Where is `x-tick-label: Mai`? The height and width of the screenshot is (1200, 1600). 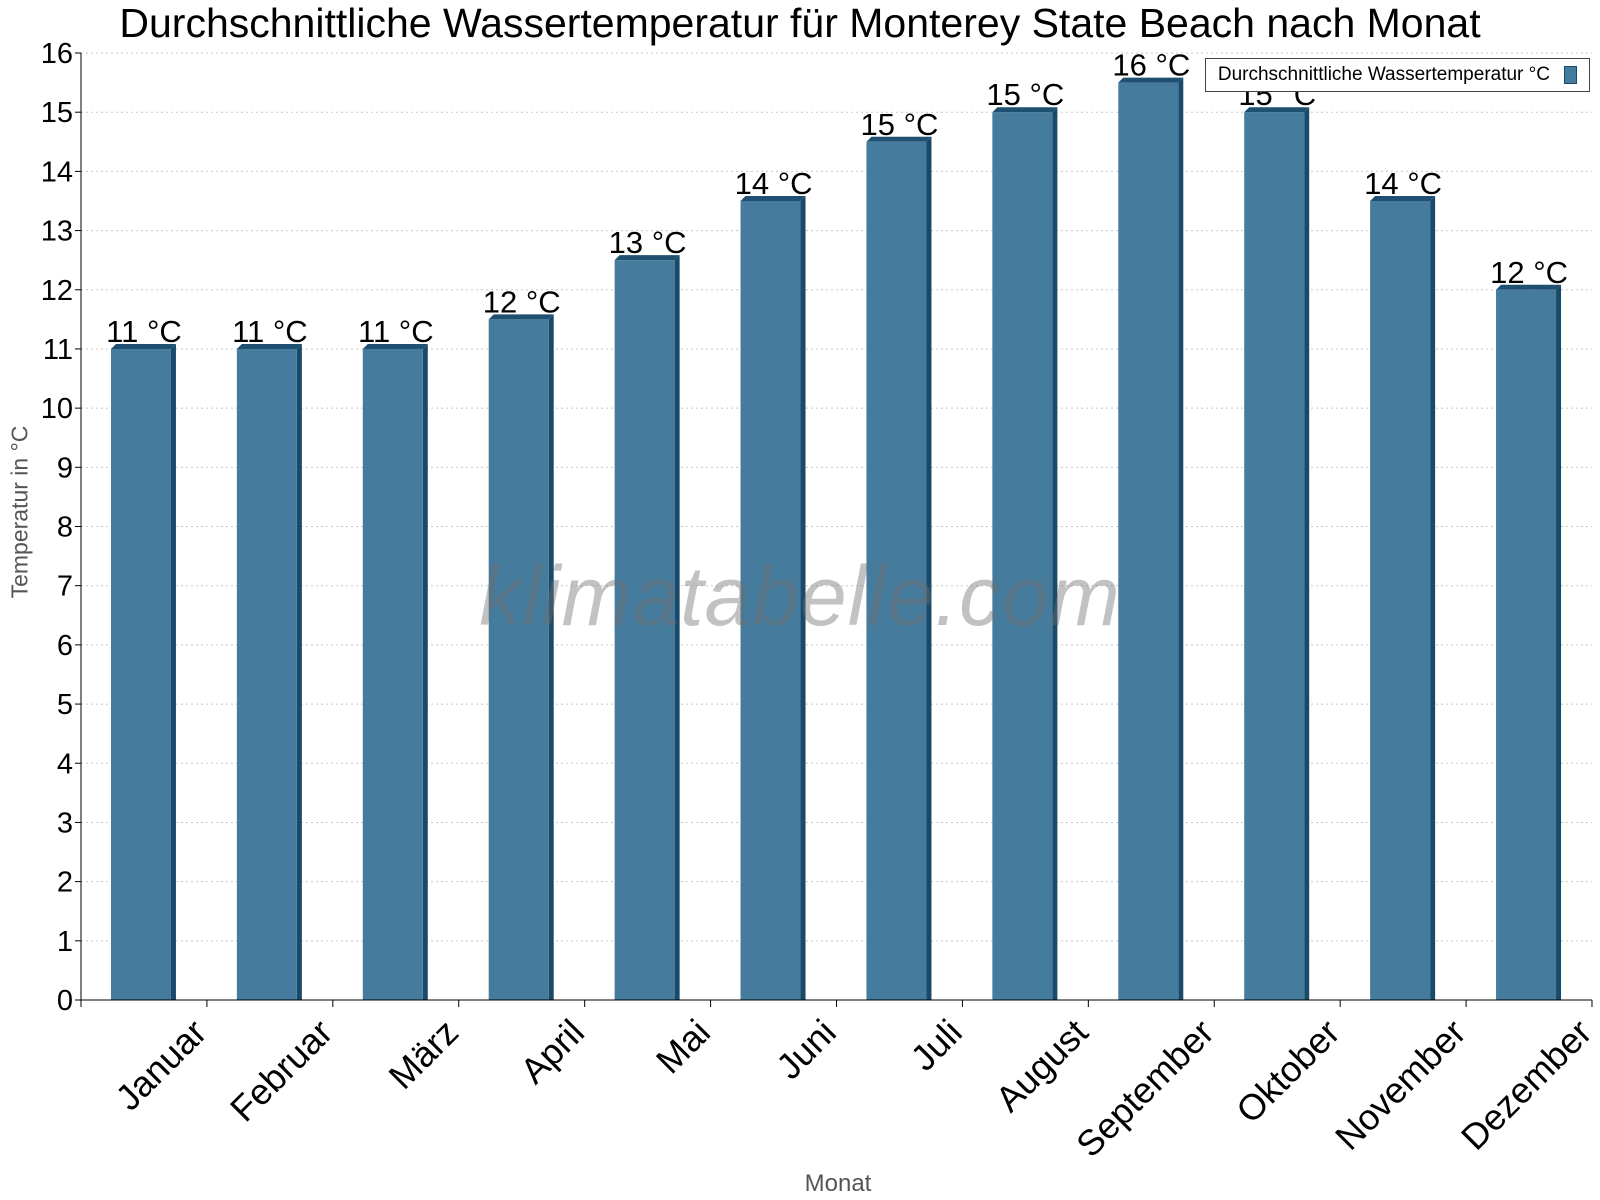
x-tick-label: Mai is located at coordinates (683, 1046).